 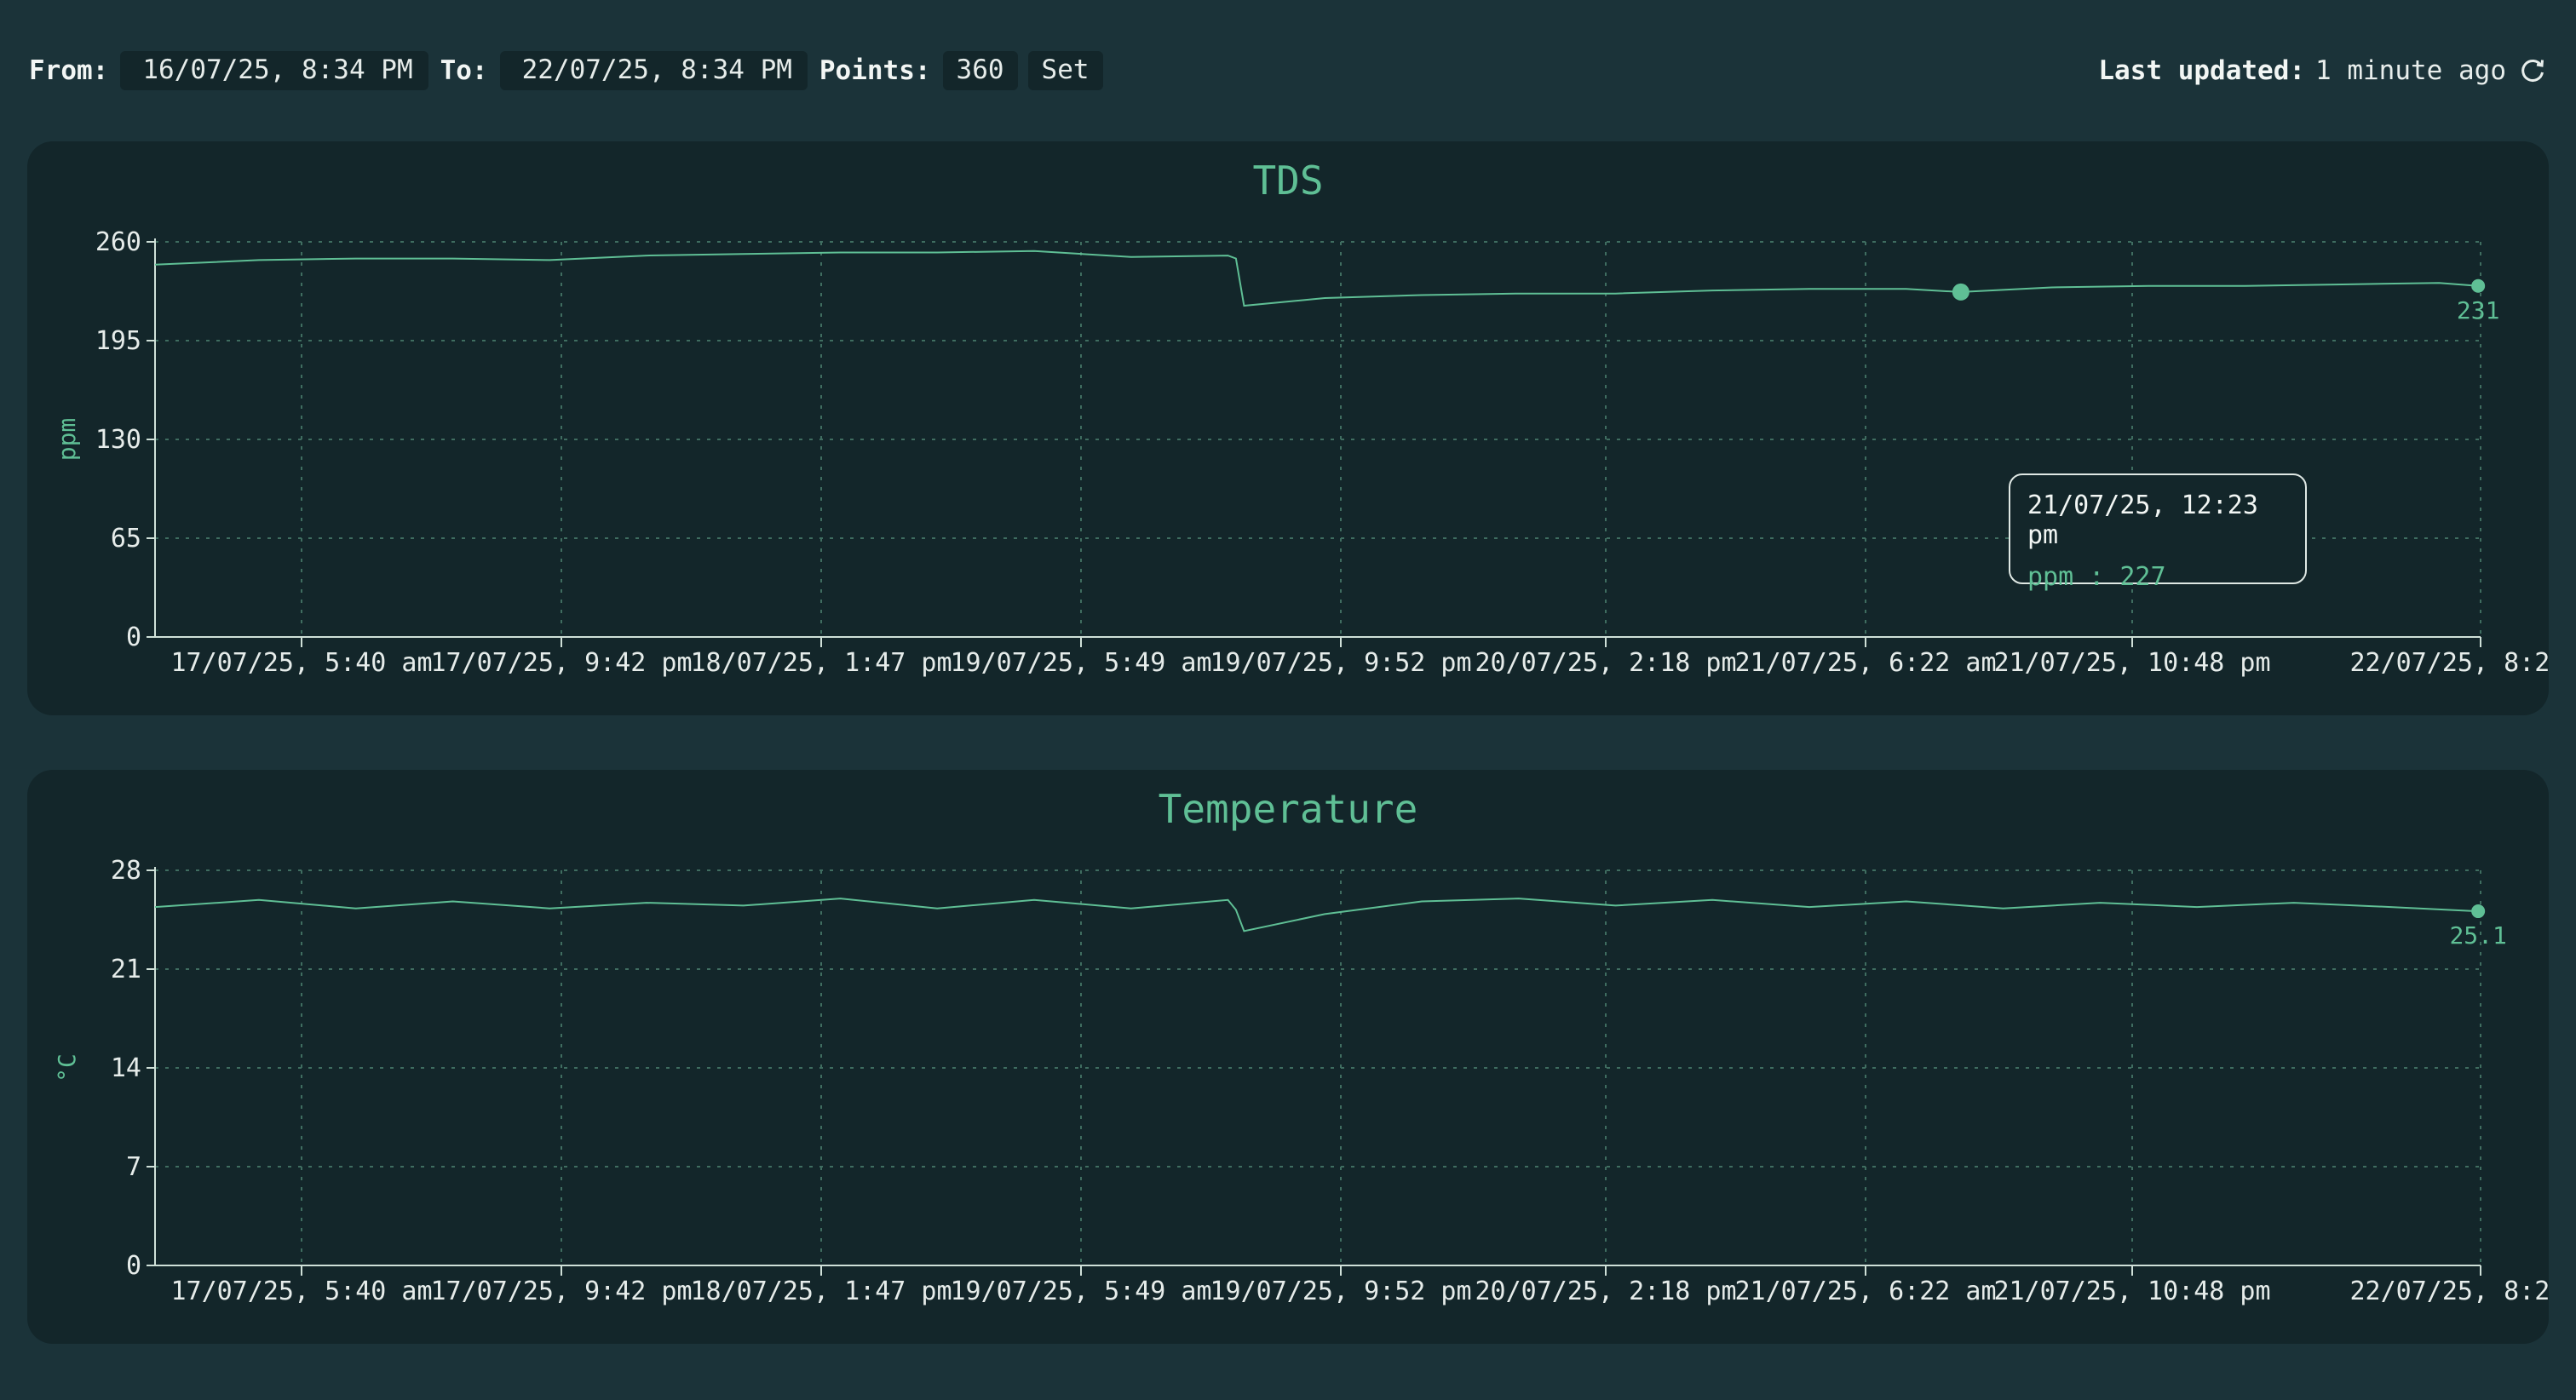 What do you see at coordinates (118, 242) in the screenshot?
I see `y-tick-label: 260` at bounding box center [118, 242].